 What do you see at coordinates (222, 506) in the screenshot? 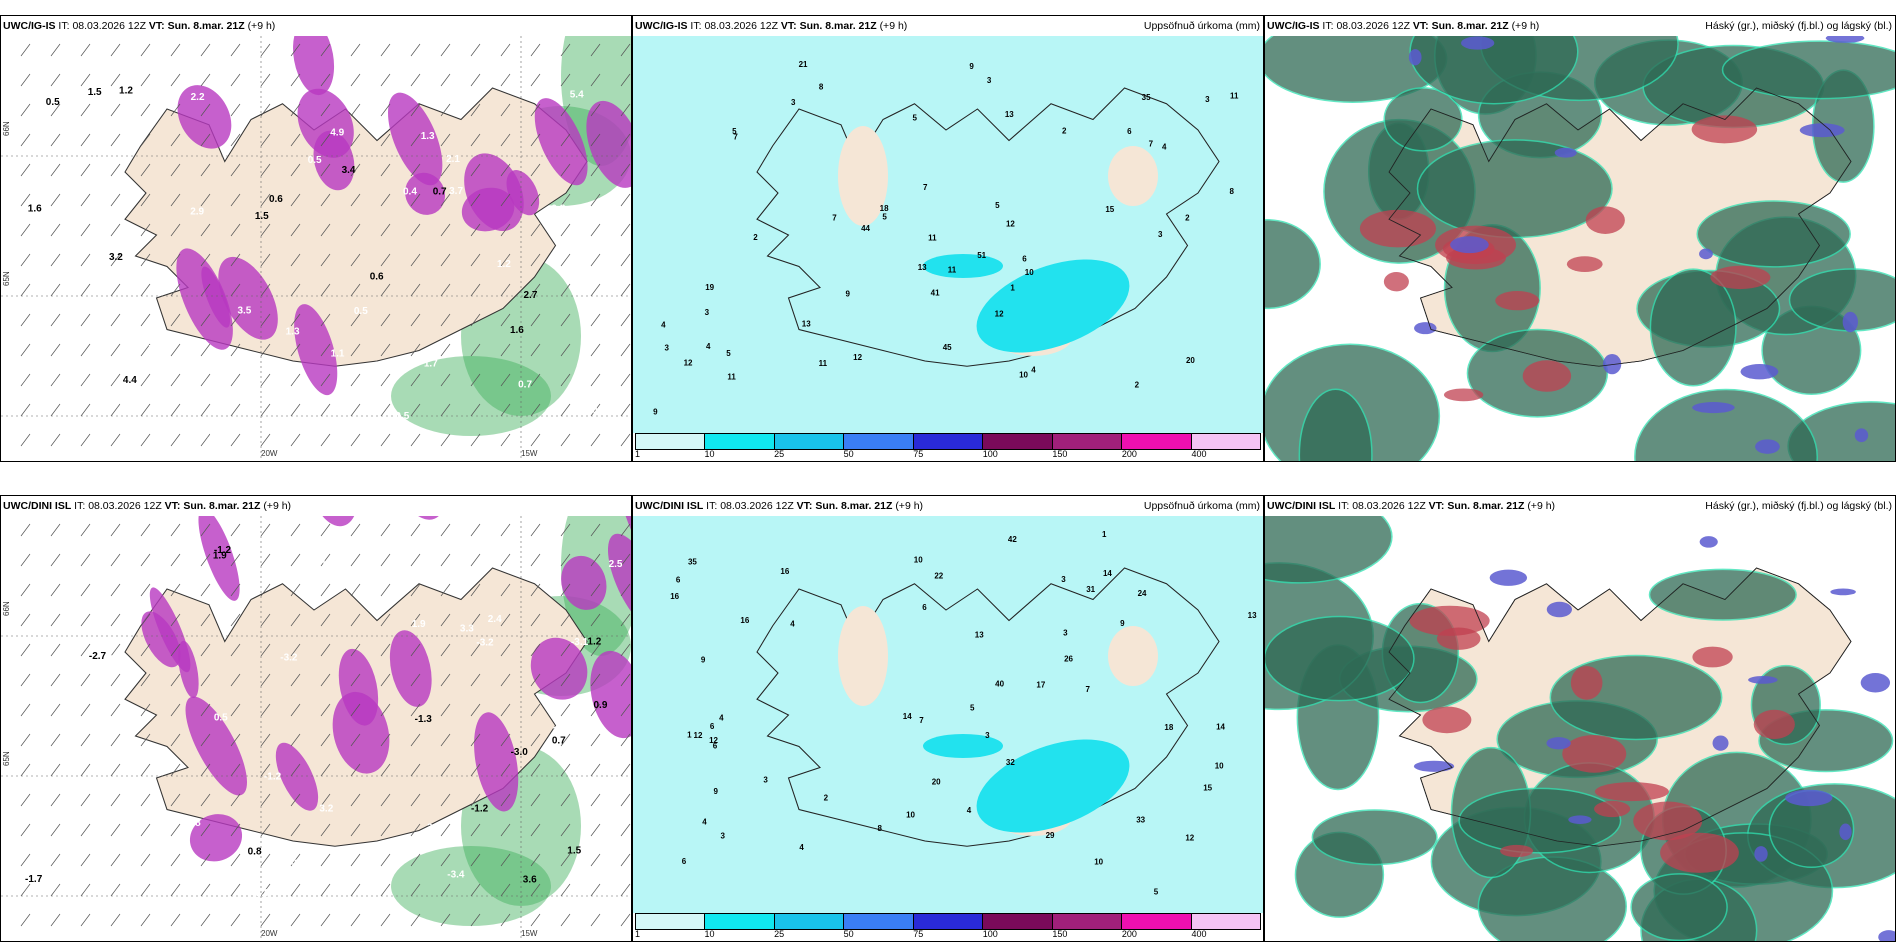
I see `vt-value: Sun. 8.mar. 21Z` at bounding box center [222, 506].